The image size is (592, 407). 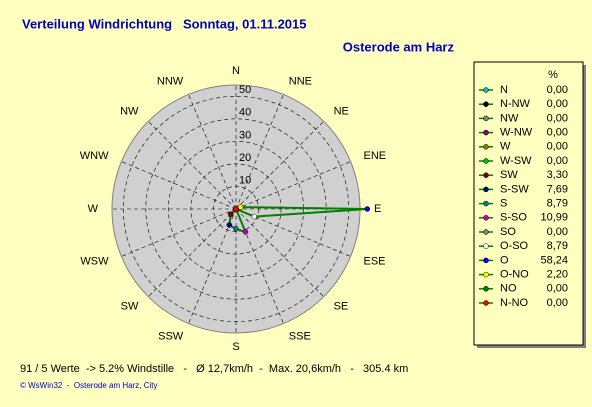 I want to click on legend-value: 10,99, so click(x=554, y=218).